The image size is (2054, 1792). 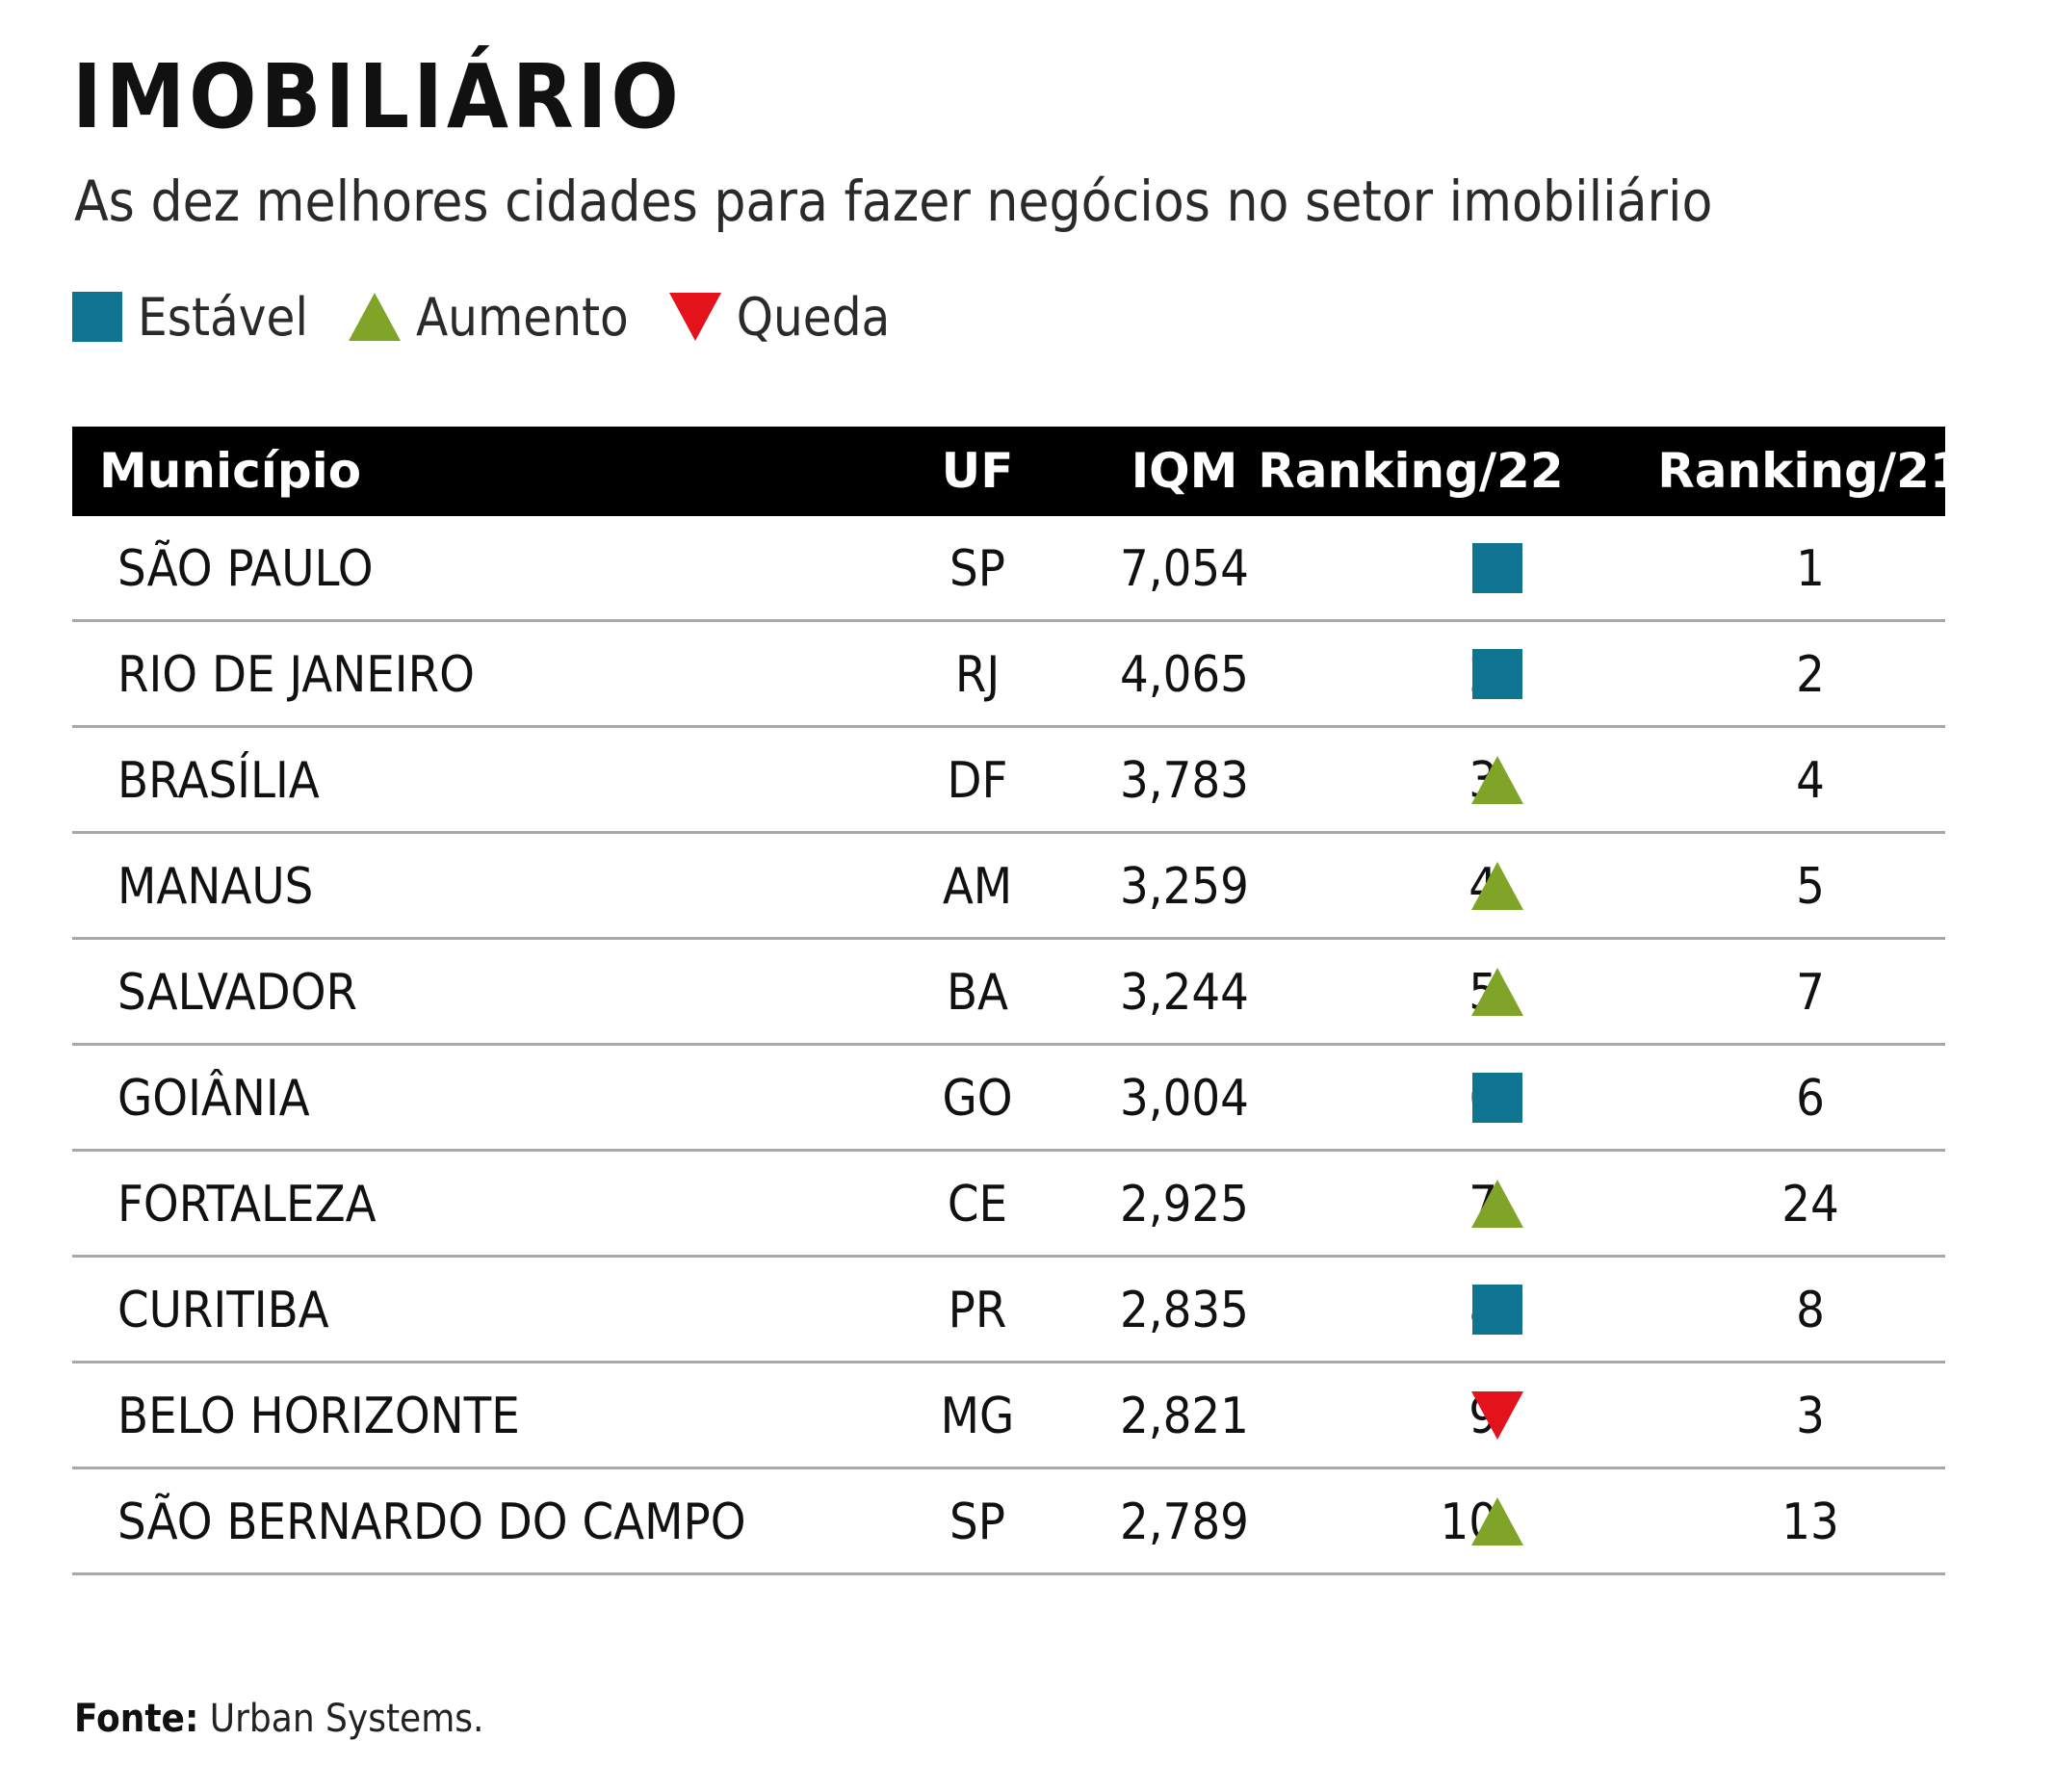 I want to click on ranking-21-cell: 4, so click(x=1810, y=781).